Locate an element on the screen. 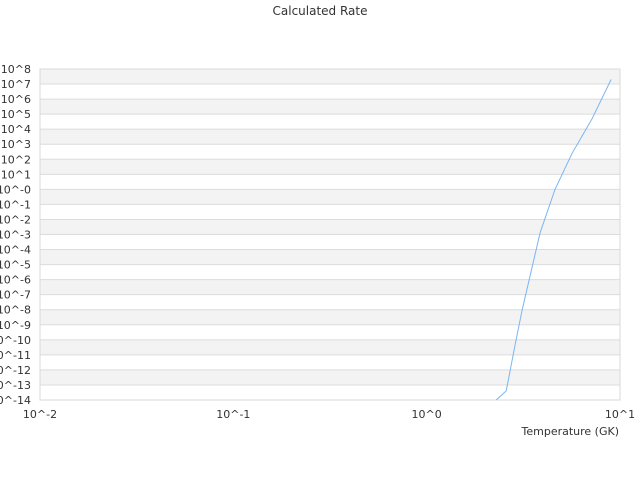  y-tick-label: 10^-3 is located at coordinates (15, 235).